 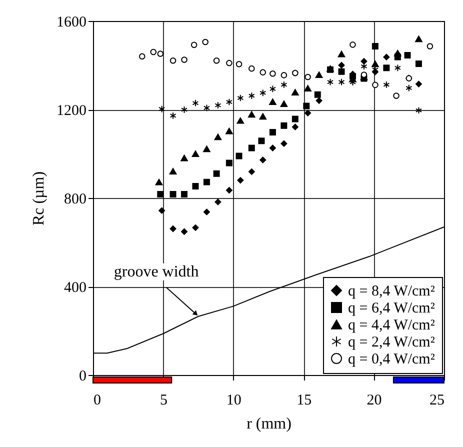 I want to click on y-tick-label: 1600, so click(x=71, y=22).